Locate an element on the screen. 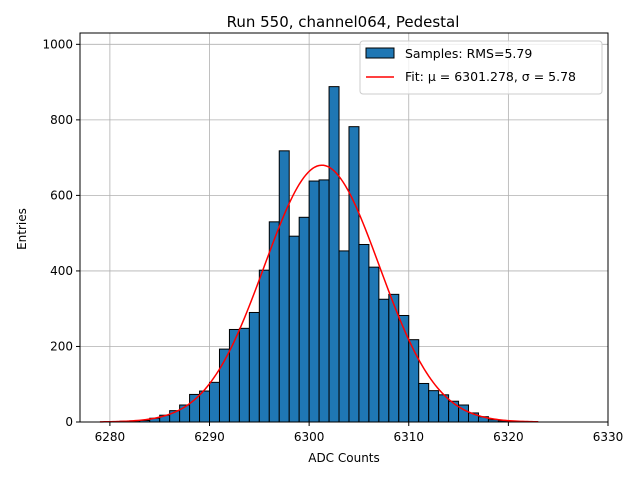 The height and width of the screenshot is (480, 640). y-tick-label: 800 is located at coordinates (61, 120).